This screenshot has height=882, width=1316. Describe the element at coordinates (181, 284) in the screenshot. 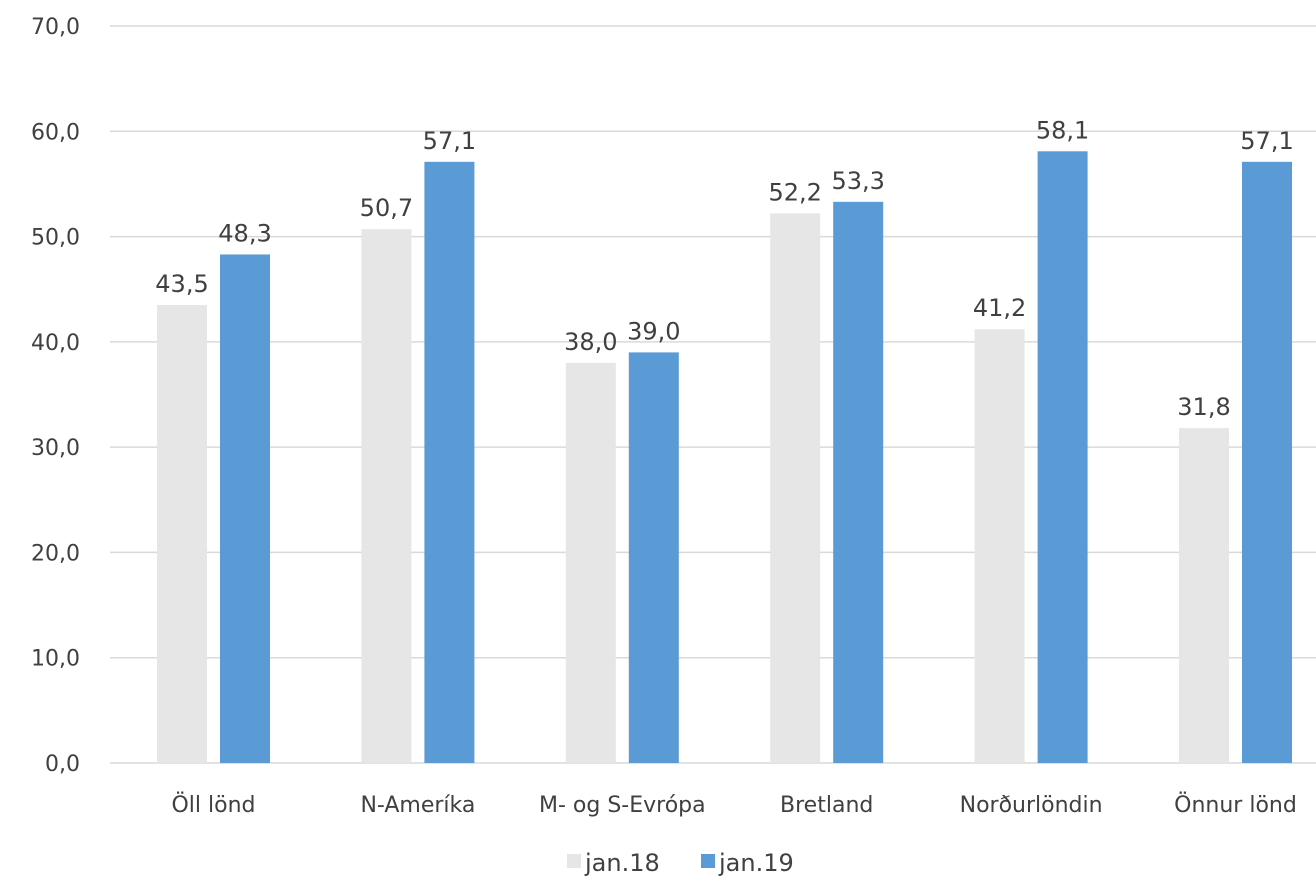

I see `data-label: 43,5` at that location.